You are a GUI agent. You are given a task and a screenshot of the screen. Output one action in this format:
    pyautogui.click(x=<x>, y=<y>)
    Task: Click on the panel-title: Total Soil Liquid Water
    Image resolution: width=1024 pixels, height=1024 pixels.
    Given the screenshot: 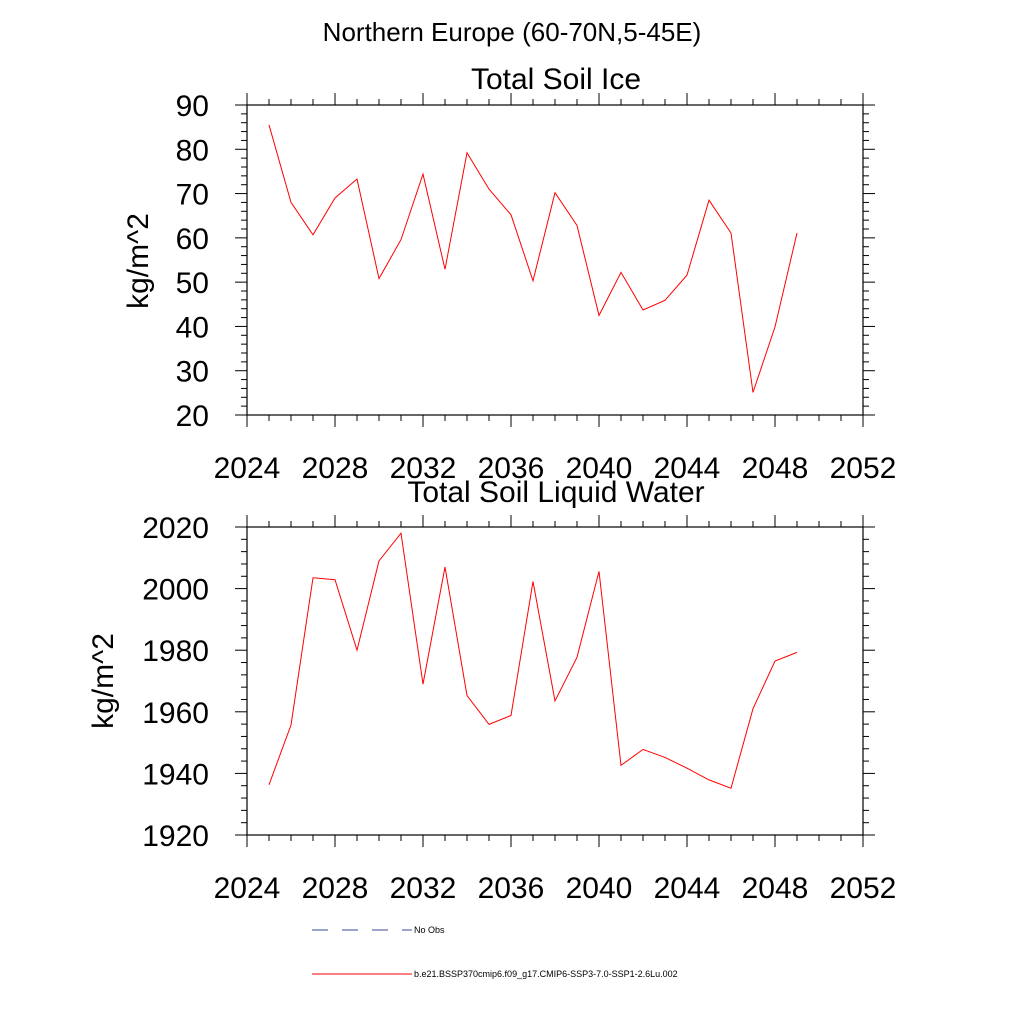 What is the action you would take?
    pyautogui.click(x=555, y=492)
    